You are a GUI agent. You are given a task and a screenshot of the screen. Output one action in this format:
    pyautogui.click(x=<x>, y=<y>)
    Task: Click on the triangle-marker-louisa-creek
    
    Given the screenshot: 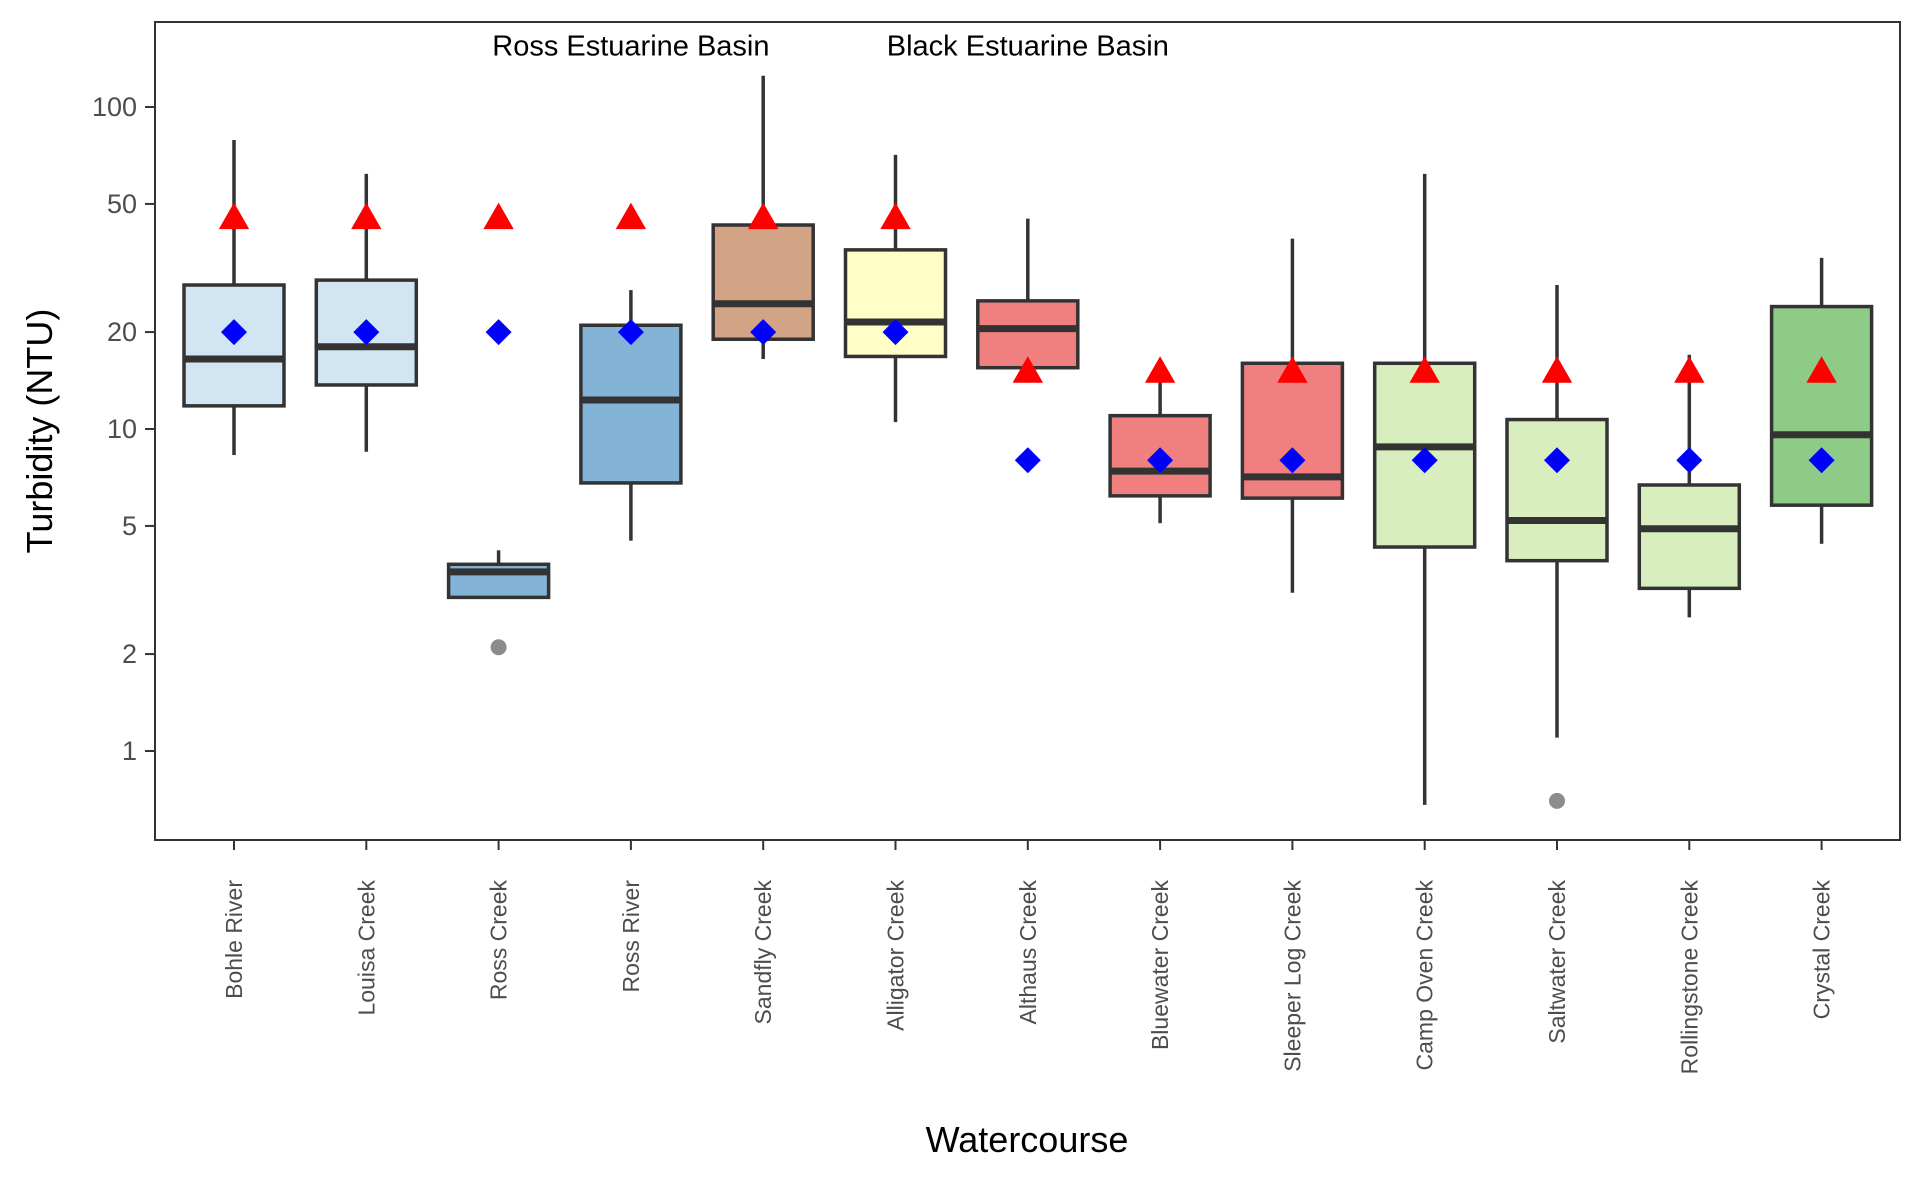 What is the action you would take?
    pyautogui.click(x=366, y=216)
    